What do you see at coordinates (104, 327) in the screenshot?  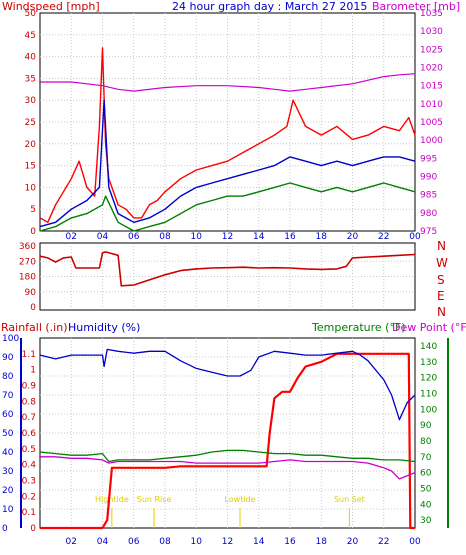 I see `humidity-legend: Humidity (%)` at bounding box center [104, 327].